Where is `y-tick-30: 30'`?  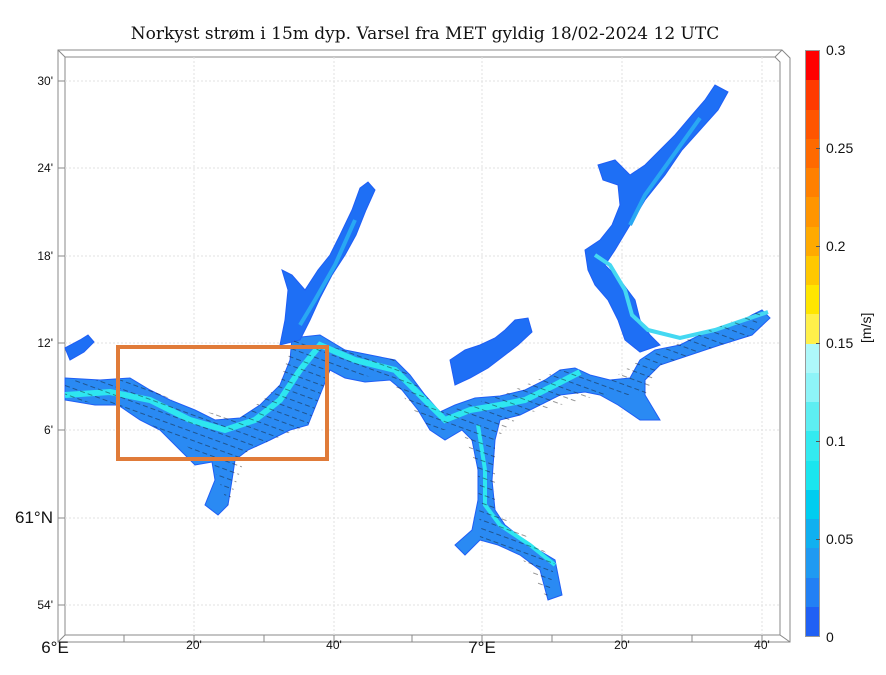
y-tick-30: 30' is located at coordinates (45, 81).